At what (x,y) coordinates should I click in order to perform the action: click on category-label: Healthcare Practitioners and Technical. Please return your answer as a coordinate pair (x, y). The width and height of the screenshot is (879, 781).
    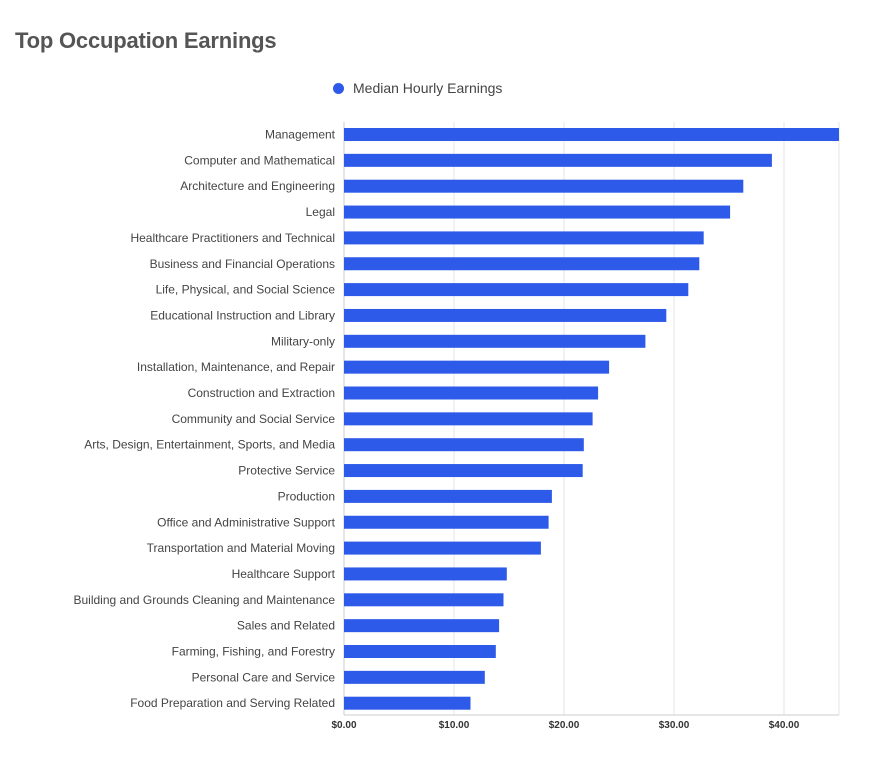
    Looking at the image, I should click on (232, 238).